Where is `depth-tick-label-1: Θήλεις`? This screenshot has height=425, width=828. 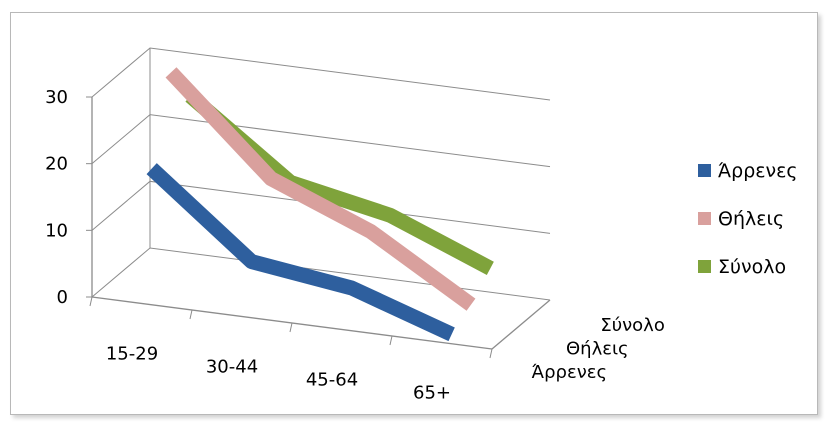 depth-tick-label-1: Θήλεις is located at coordinates (597, 349).